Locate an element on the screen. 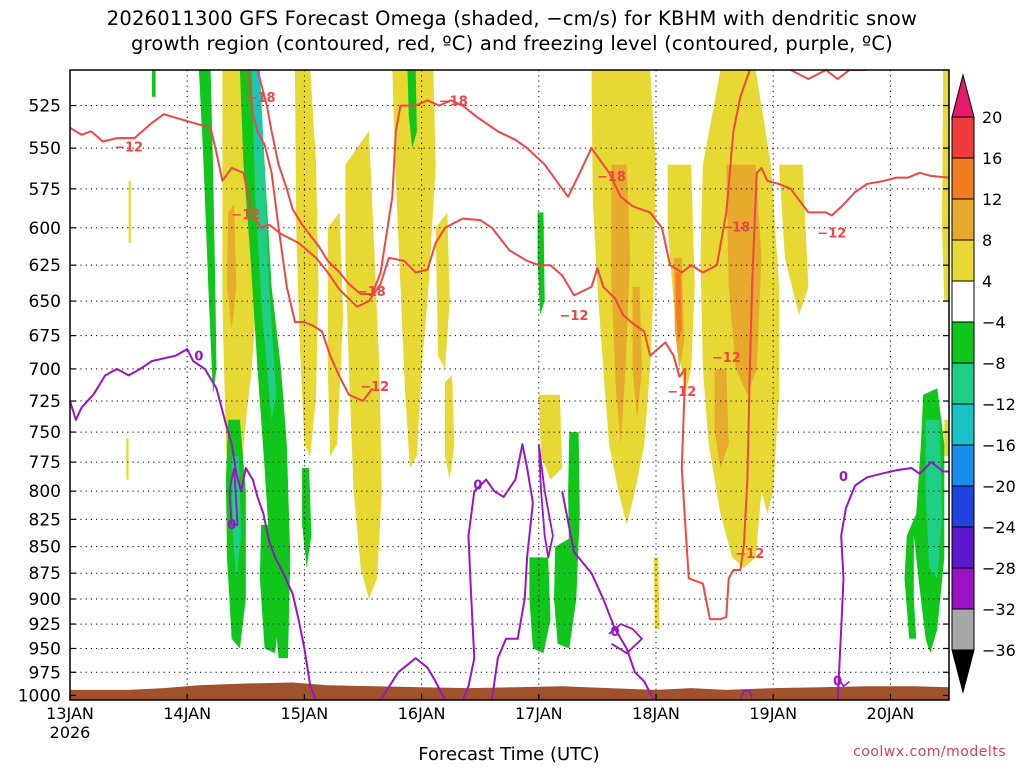 The width and height of the screenshot is (1024, 768). y-tick-label: 550 is located at coordinates (45, 149).